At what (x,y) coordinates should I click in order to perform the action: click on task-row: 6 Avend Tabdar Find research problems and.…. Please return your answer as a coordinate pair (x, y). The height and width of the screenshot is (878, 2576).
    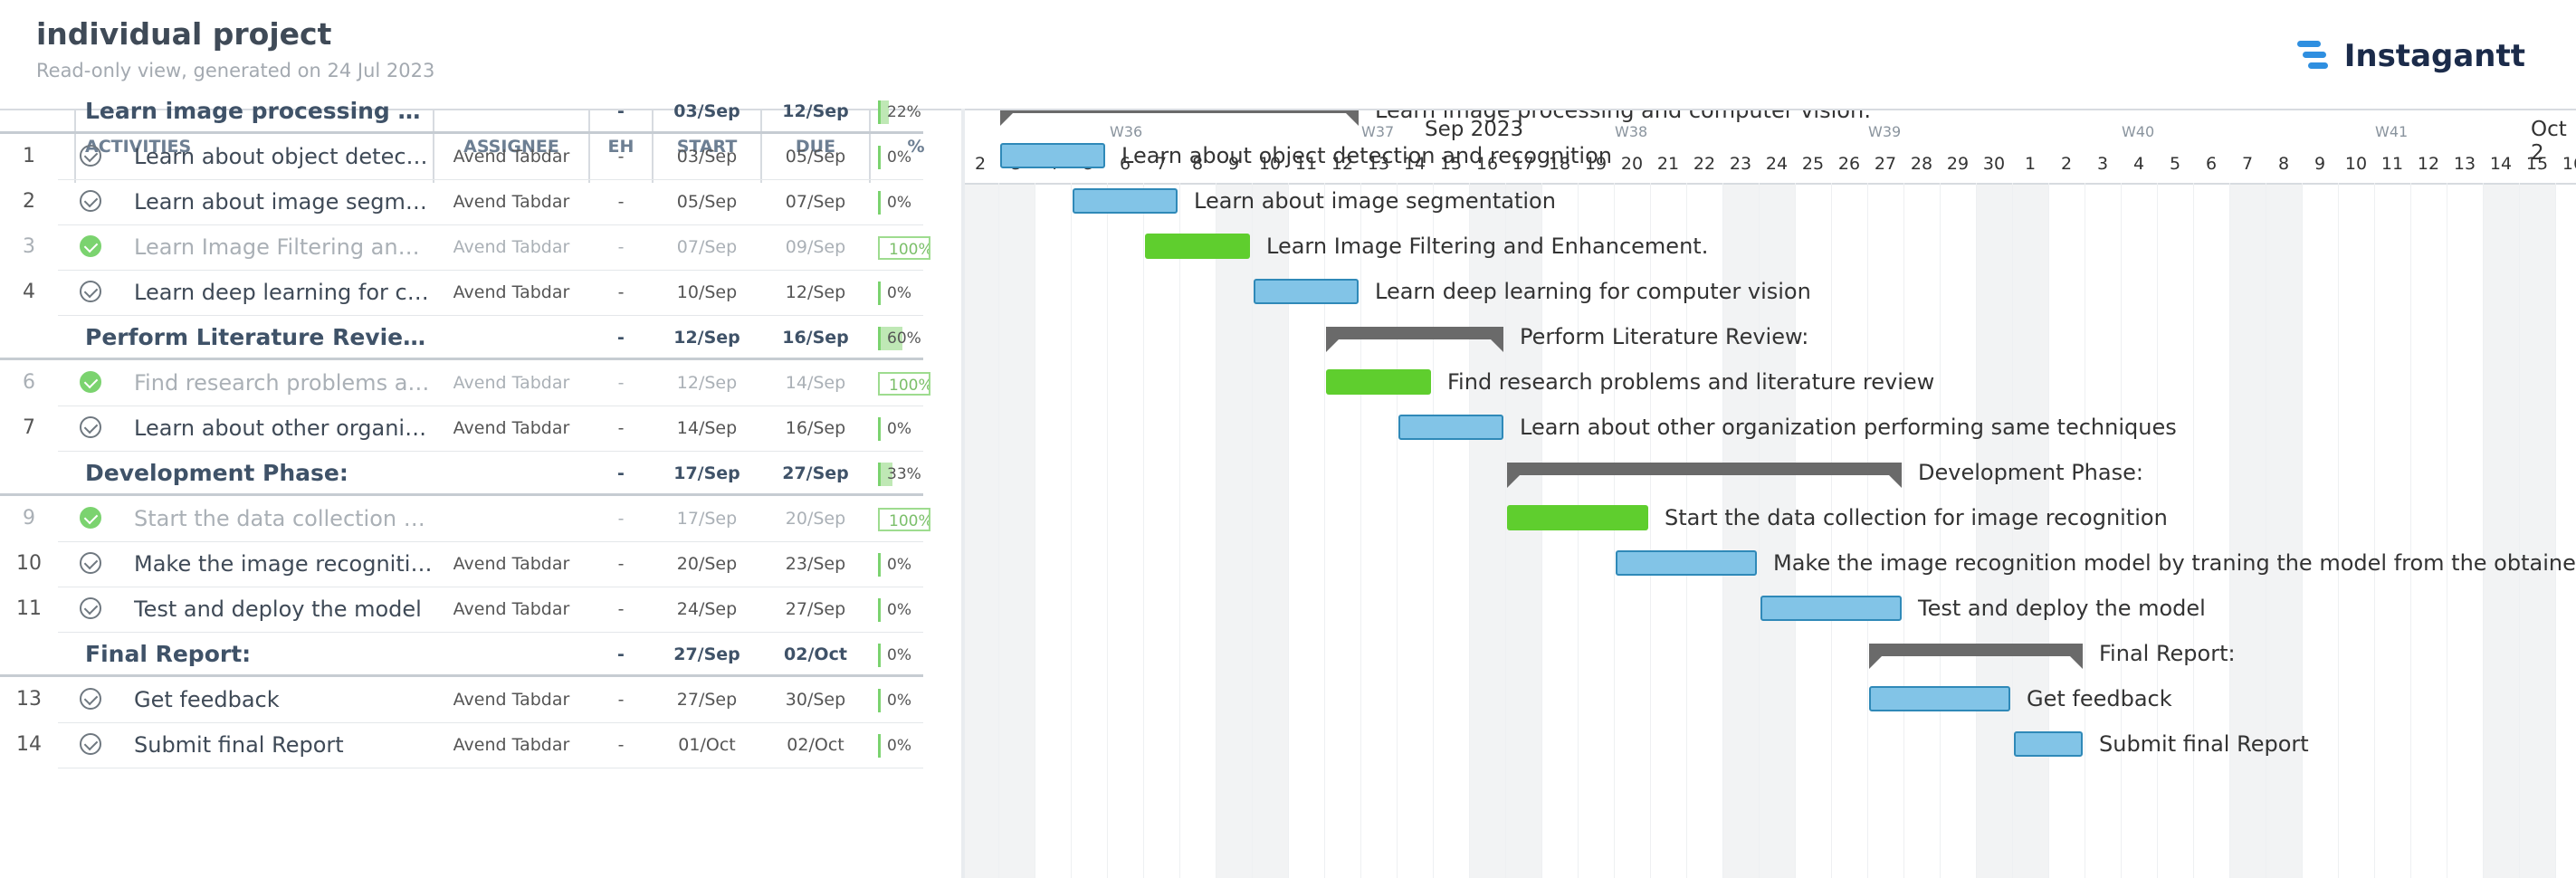
    Looking at the image, I should click on (465, 383).